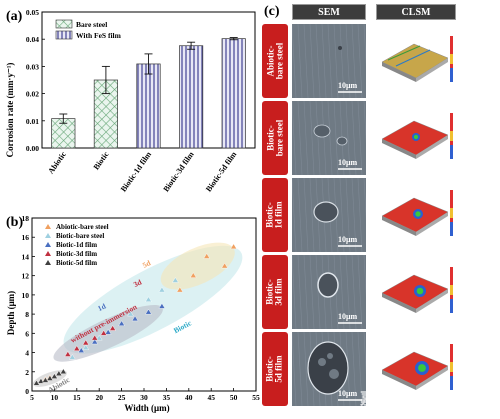  Describe the element at coordinates (416, 12) in the screenshot. I see `clsm-header: CLSM` at that location.